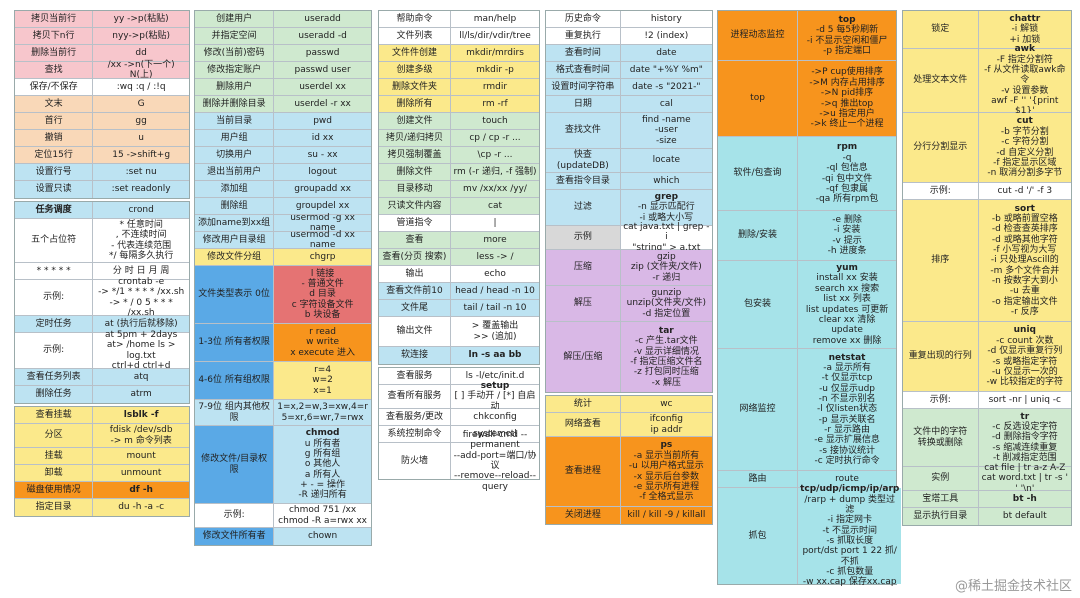  Describe the element at coordinates (141, 172) in the screenshot. I see `command-value: :set nu` at that location.